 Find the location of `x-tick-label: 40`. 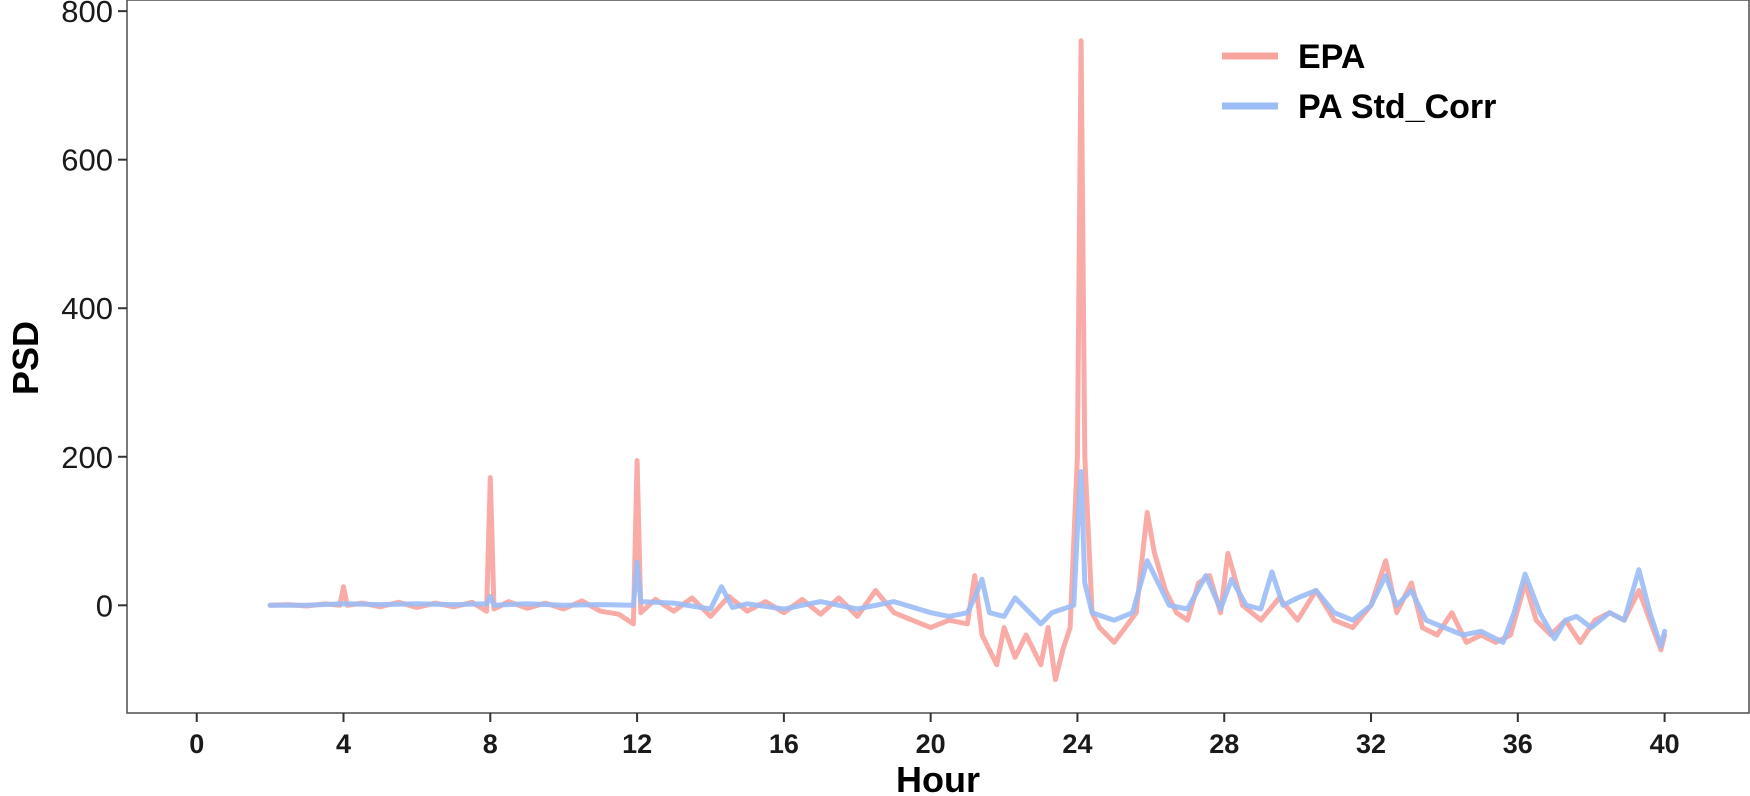

x-tick-label: 40 is located at coordinates (1665, 744).